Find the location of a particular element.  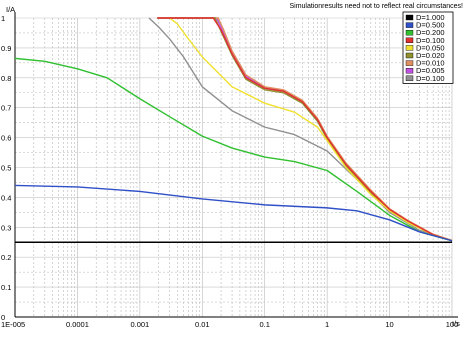

y-tick-label: 0.6 is located at coordinates (6, 138).